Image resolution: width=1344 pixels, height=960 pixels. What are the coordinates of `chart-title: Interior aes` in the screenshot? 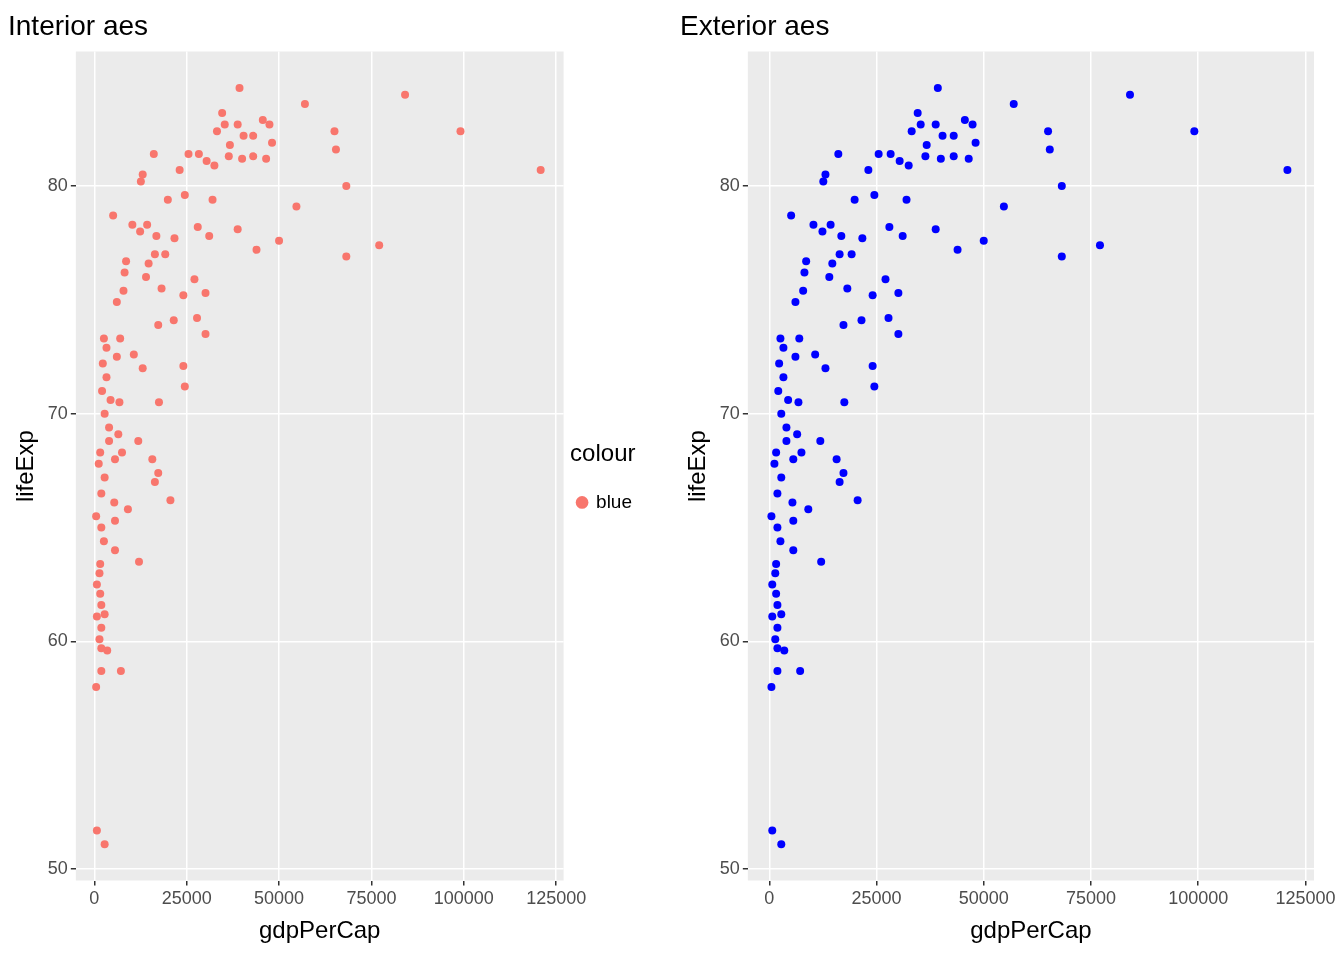 It's located at (78, 25).